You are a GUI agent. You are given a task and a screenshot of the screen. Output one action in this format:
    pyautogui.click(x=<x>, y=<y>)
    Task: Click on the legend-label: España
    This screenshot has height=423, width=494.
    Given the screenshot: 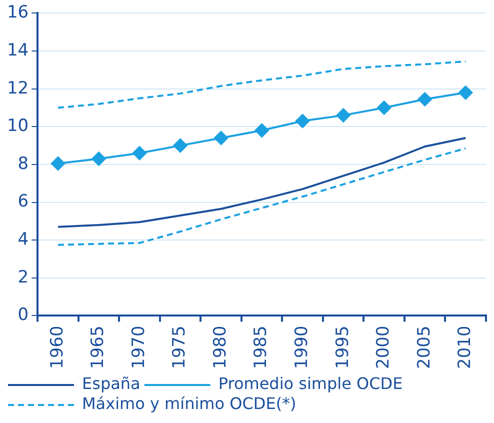 What is the action you would take?
    pyautogui.click(x=111, y=384)
    